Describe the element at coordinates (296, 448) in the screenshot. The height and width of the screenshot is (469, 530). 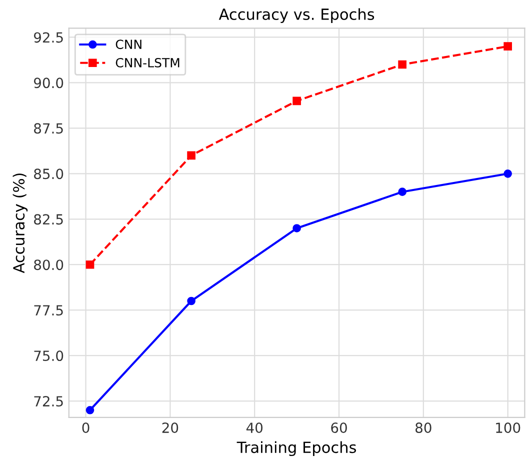
I see `x-axis-title: Training Epochs` at that location.